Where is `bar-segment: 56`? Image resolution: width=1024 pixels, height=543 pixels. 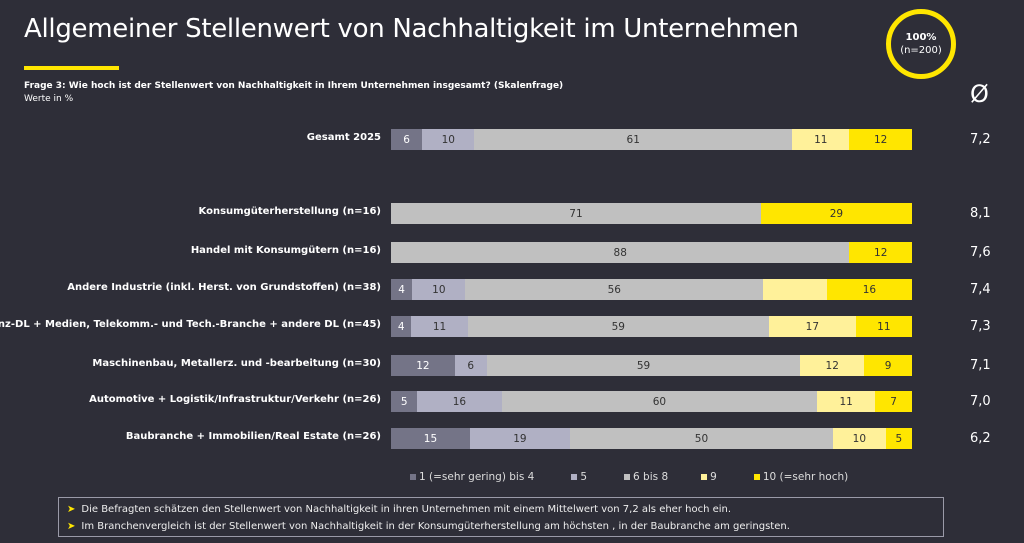
bar-segment: 56 is located at coordinates (614, 289).